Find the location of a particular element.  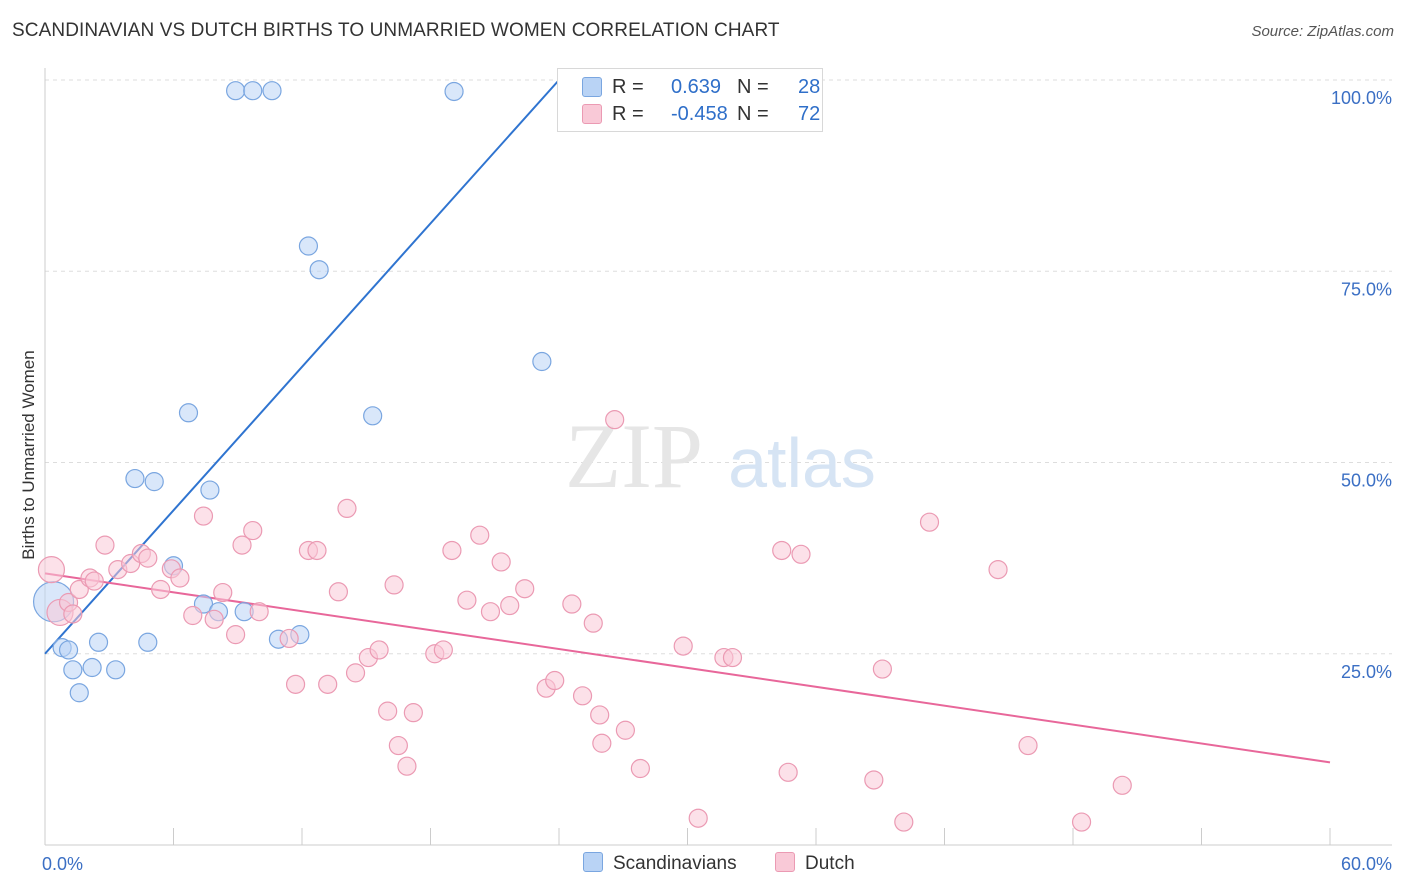

y-tick-label: 25.0% is located at coordinates (1366, 672).